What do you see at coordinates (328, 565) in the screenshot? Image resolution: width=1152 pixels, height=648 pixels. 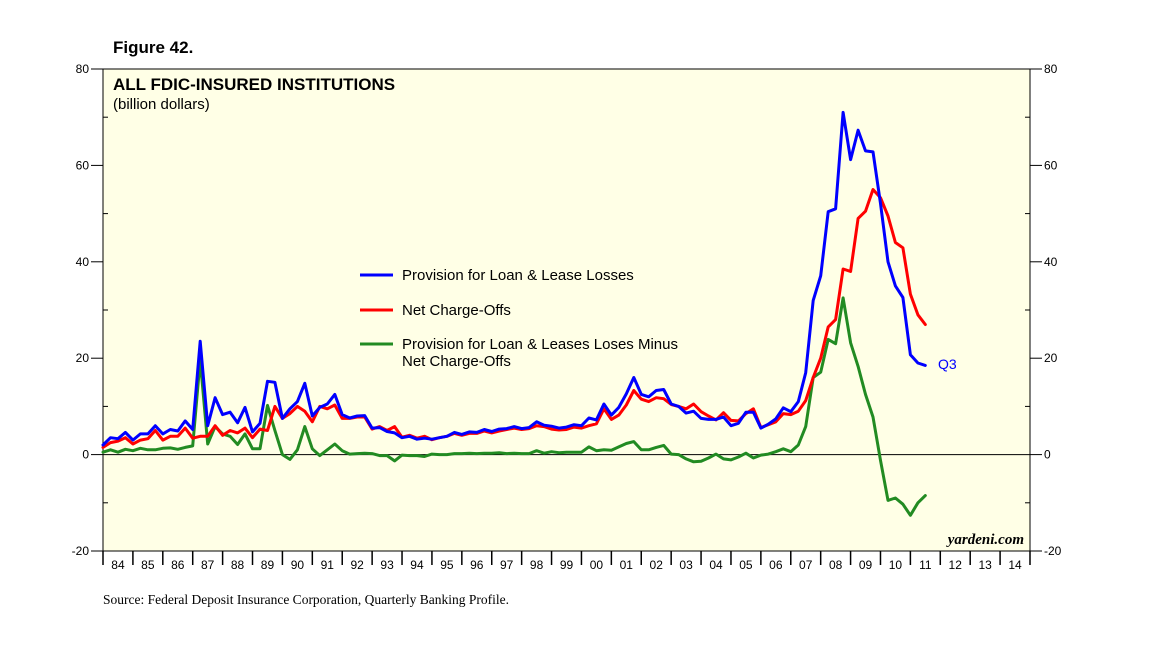 I see `x-tick-label: 91` at bounding box center [328, 565].